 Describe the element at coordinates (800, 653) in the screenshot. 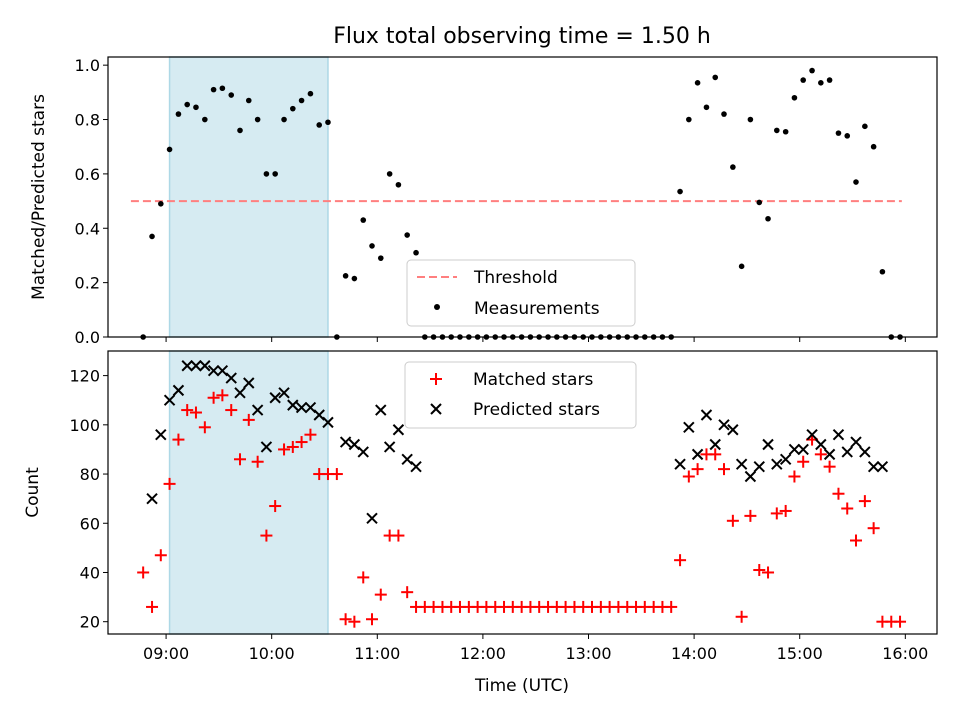

I see `bottom-xtick-label: 15:00` at that location.